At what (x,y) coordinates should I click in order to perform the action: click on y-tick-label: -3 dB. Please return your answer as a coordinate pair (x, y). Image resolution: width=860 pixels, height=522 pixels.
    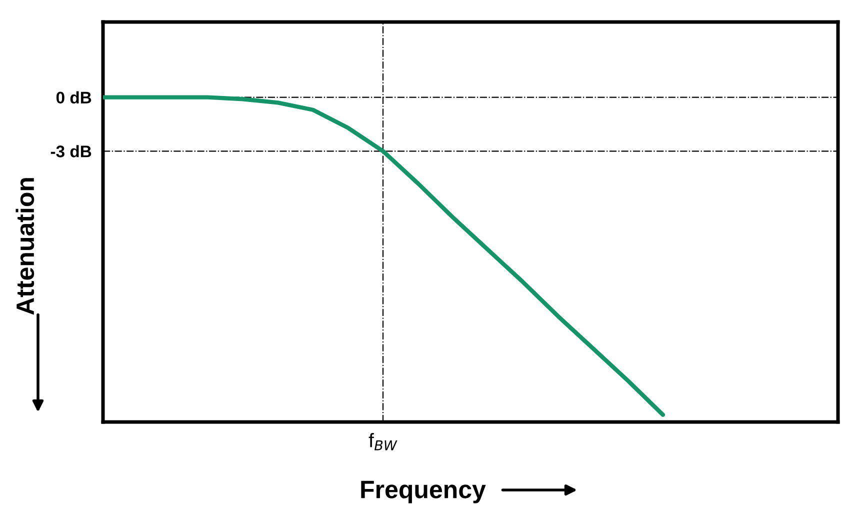
    Looking at the image, I should click on (71, 151).